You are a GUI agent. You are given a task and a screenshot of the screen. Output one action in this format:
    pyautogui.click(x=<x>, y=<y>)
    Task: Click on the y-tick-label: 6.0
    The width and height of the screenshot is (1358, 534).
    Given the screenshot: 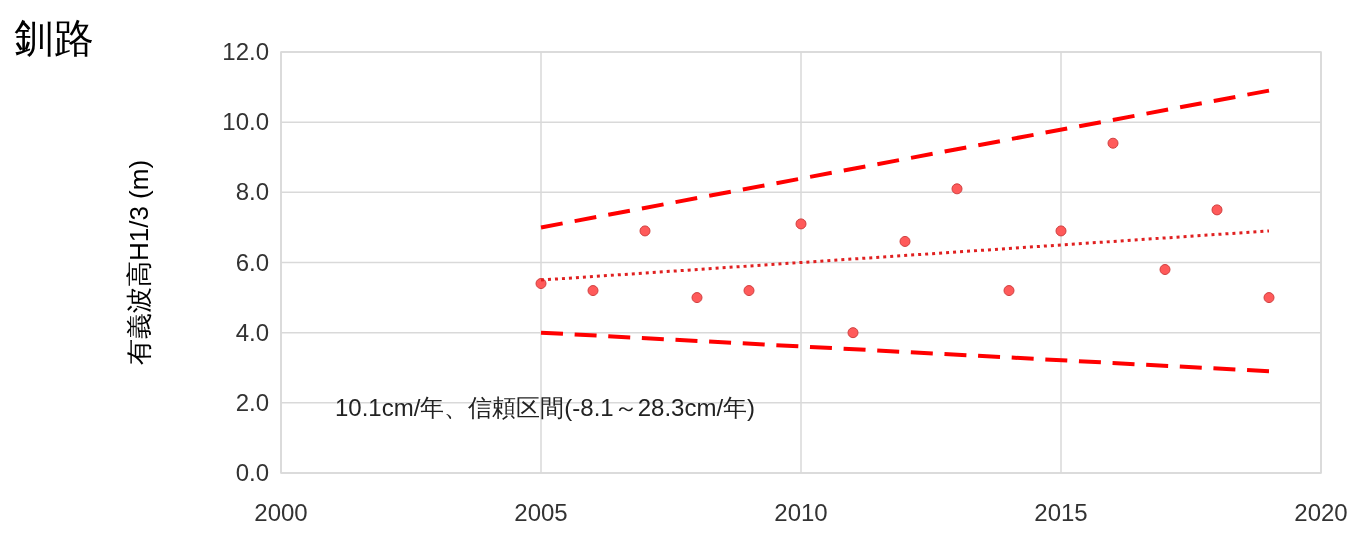 What is the action you would take?
    pyautogui.click(x=252, y=262)
    